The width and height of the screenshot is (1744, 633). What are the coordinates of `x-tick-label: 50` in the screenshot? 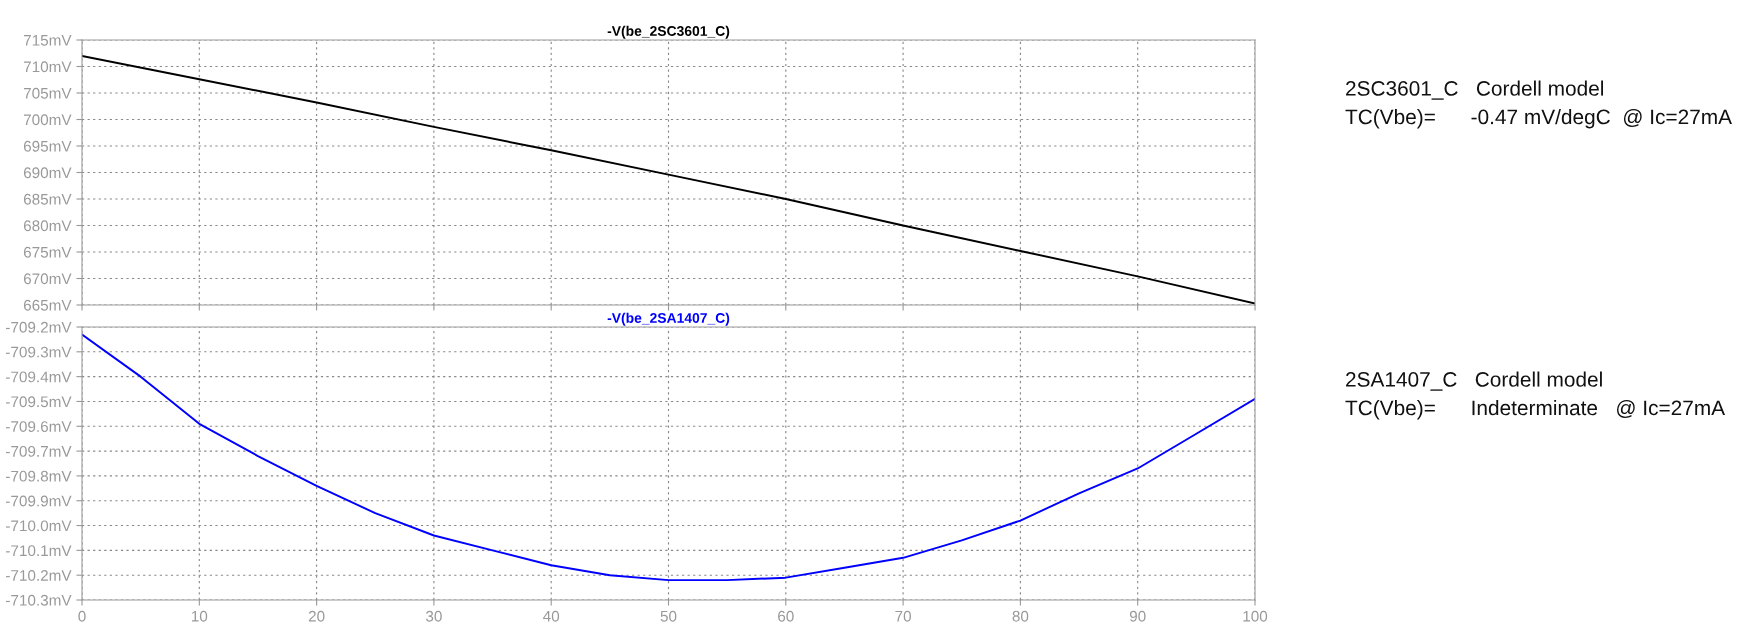 It's located at (668, 616).